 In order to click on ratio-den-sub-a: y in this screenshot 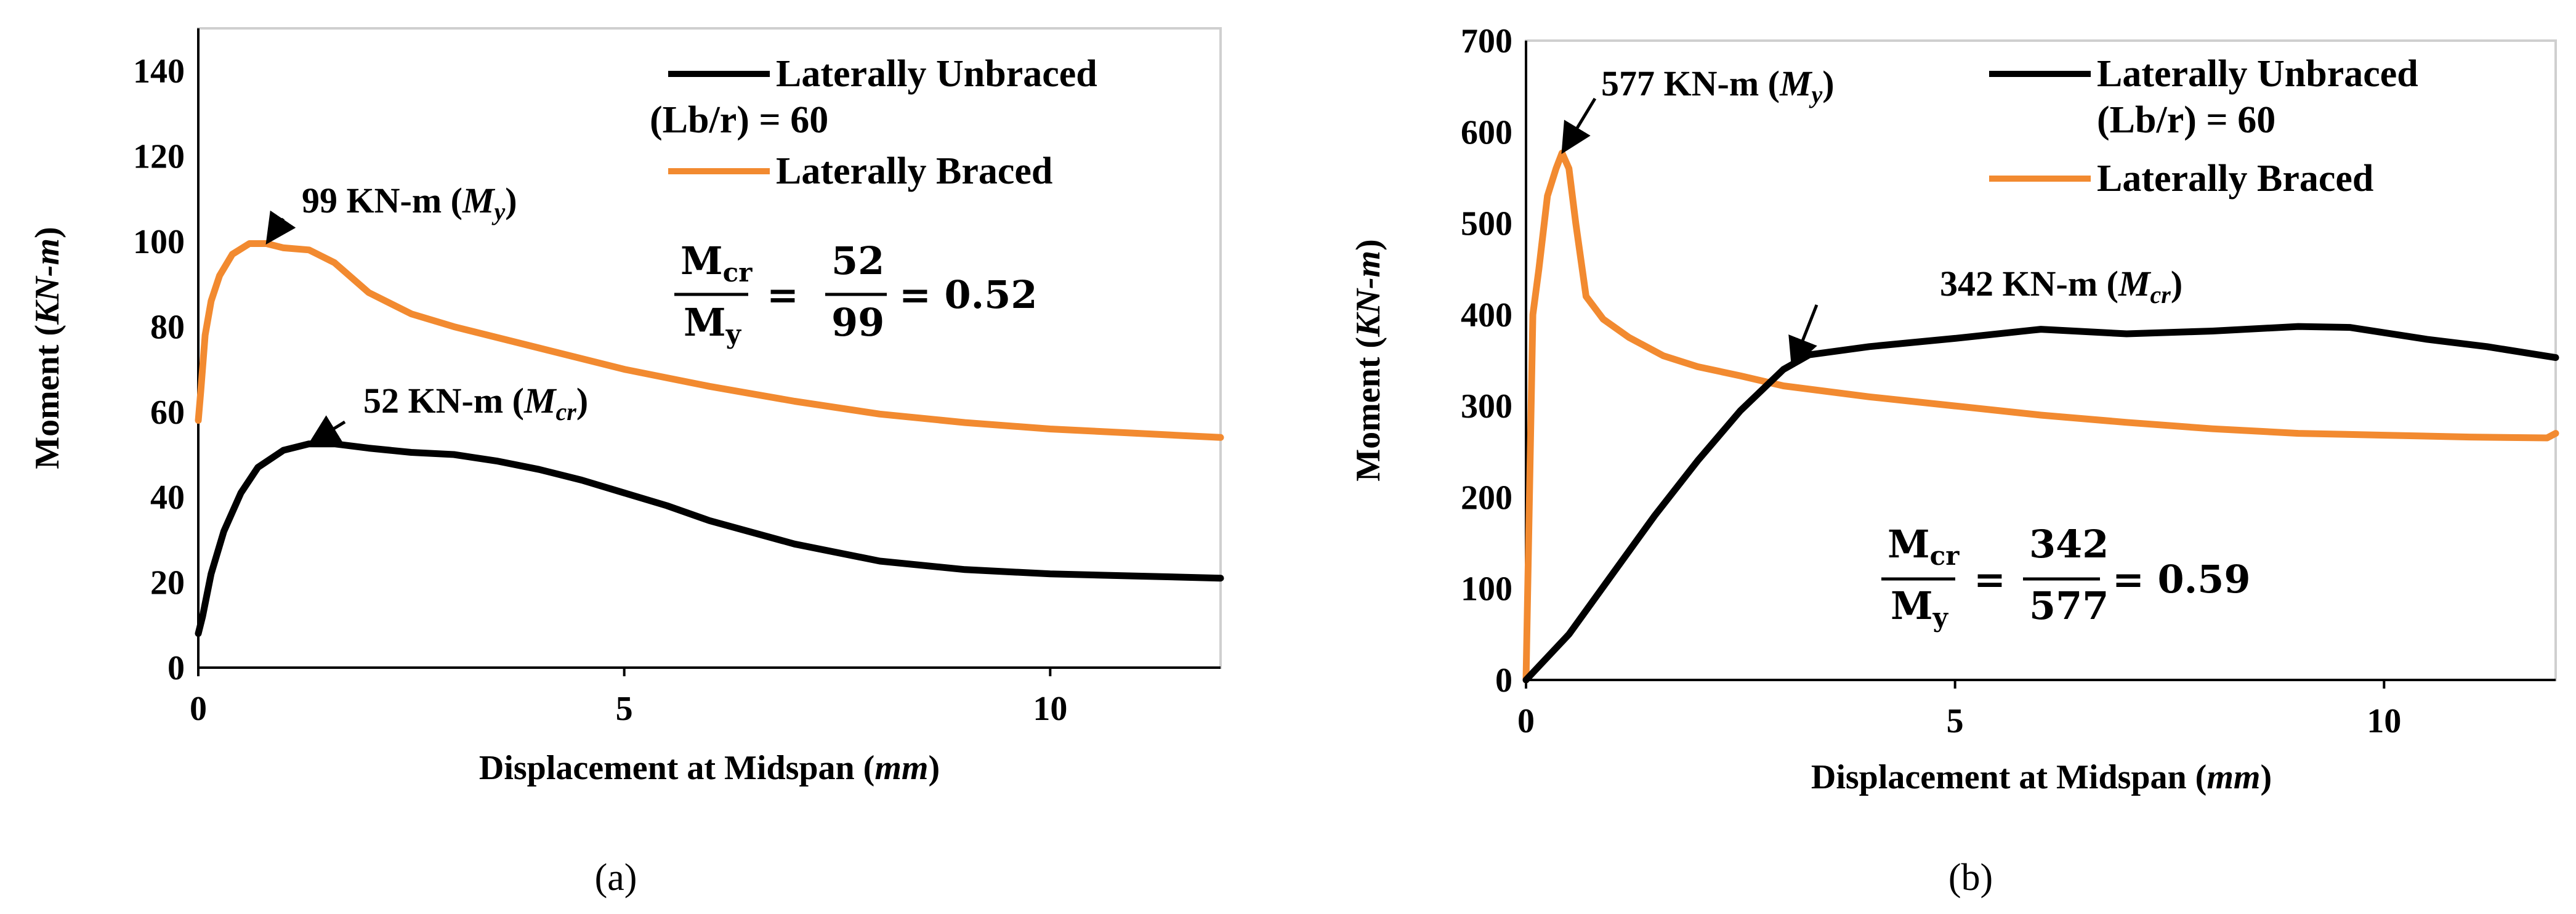, I will do `click(733, 334)`.